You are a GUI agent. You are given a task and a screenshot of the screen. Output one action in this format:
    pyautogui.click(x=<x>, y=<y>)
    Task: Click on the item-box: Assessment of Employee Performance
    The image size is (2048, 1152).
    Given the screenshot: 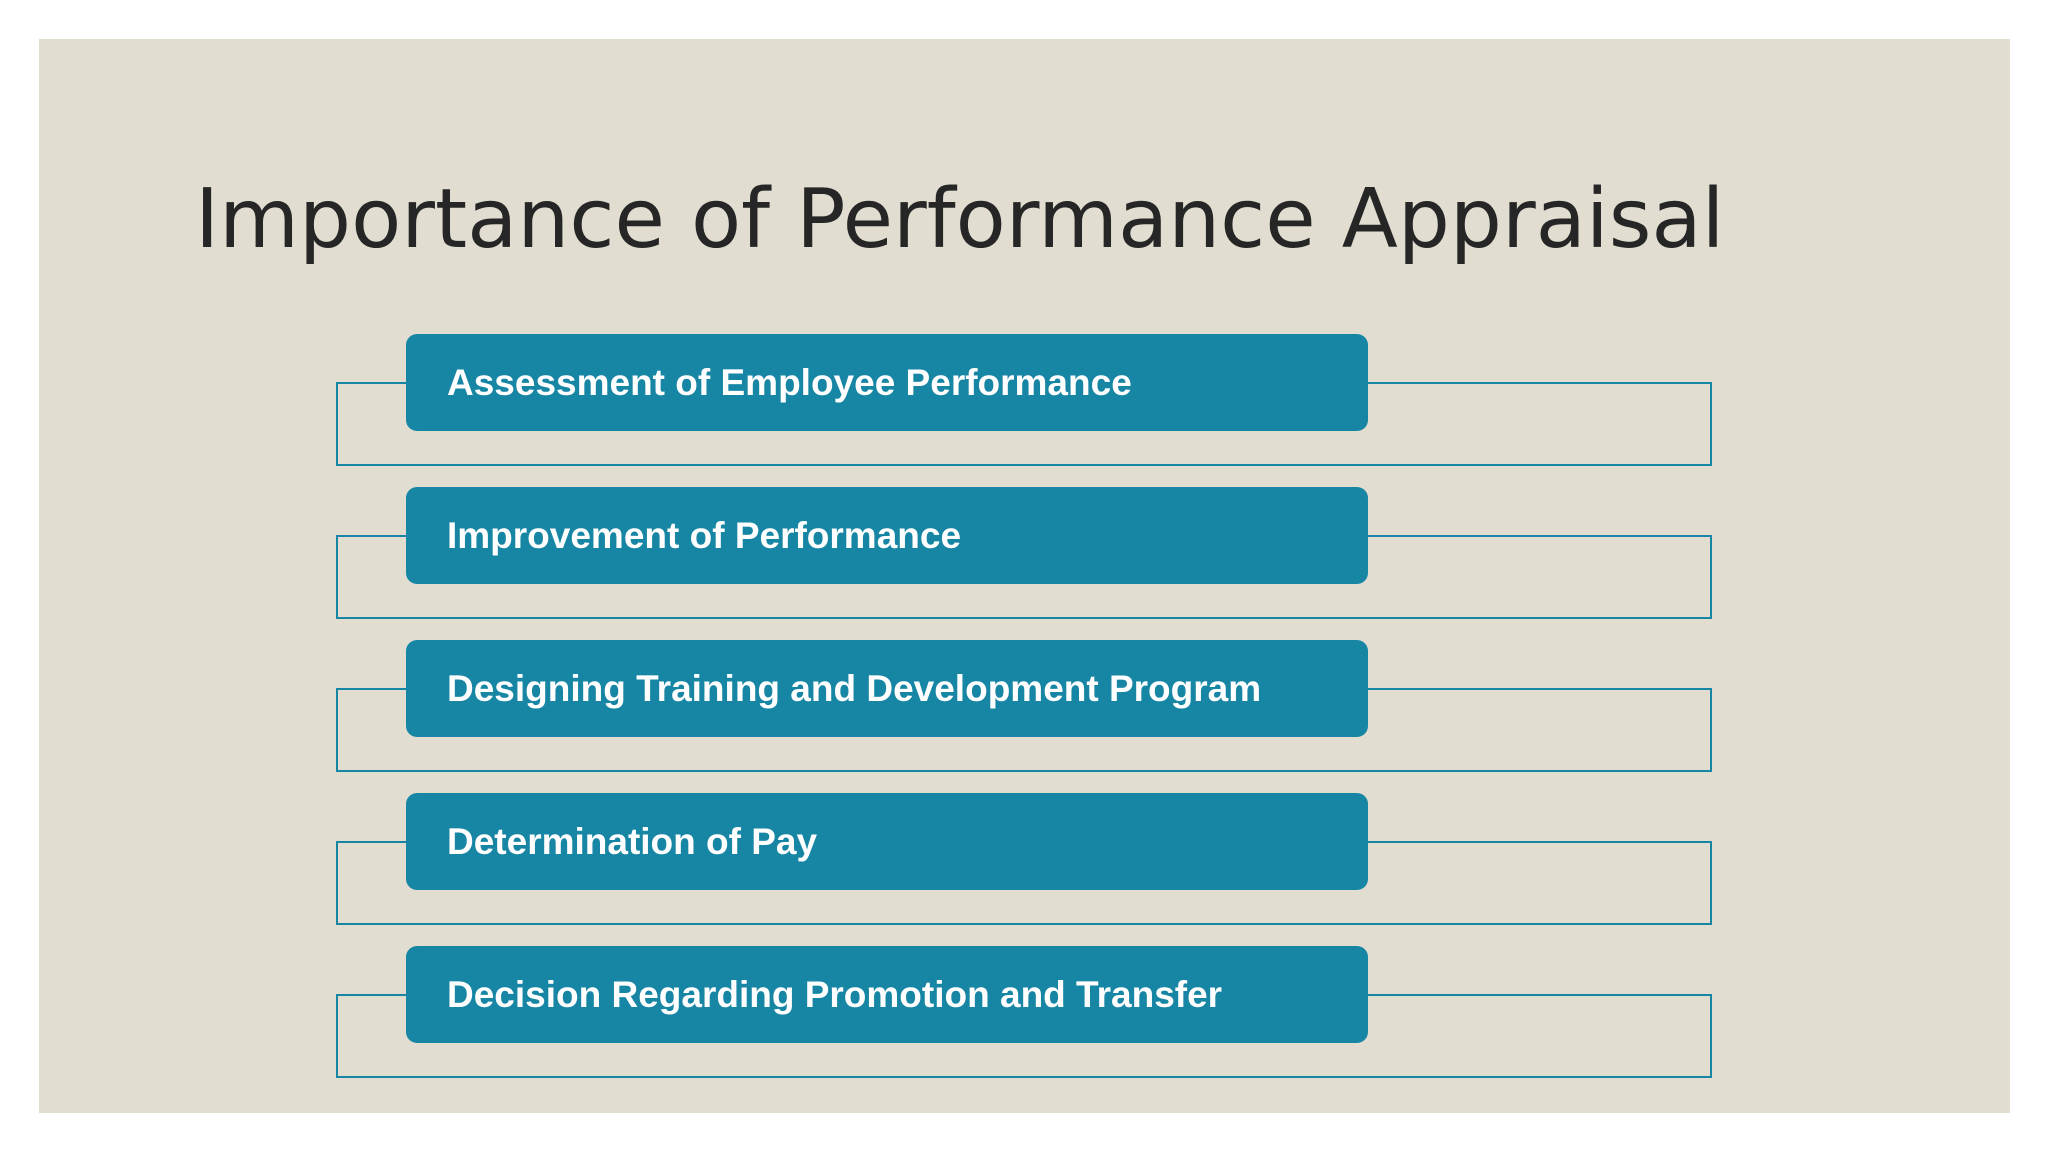 What is the action you would take?
    pyautogui.click(x=887, y=382)
    